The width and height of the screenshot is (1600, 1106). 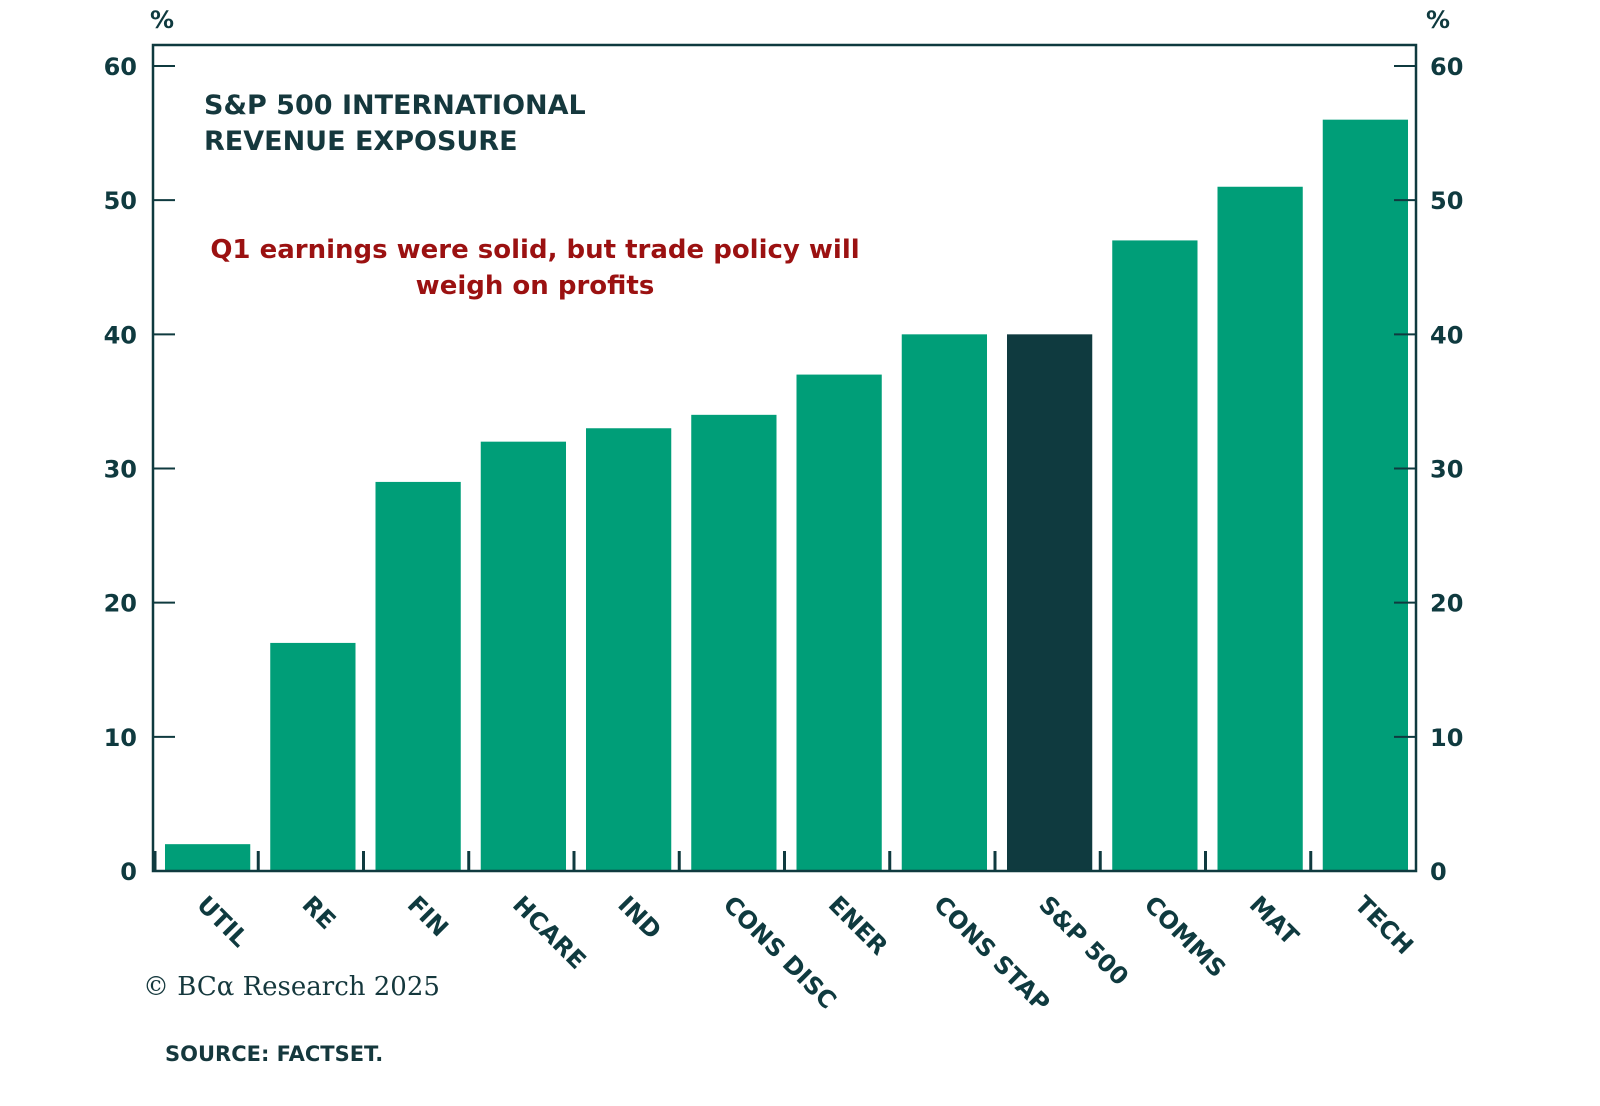 What do you see at coordinates (319, 912) in the screenshot?
I see `x-tick-label: RE` at bounding box center [319, 912].